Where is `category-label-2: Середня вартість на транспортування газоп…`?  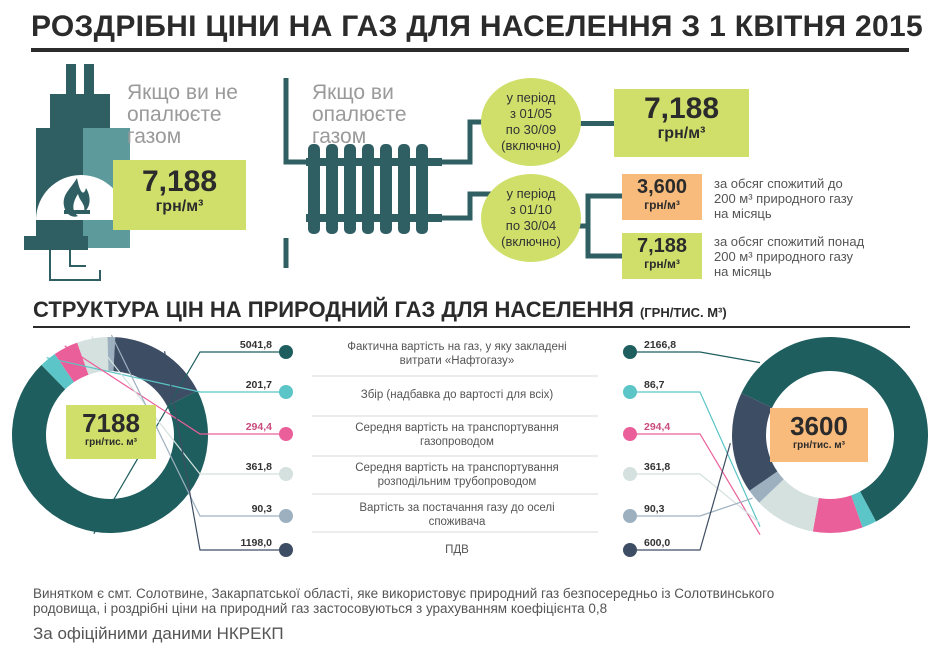 category-label-2: Середня вартість на транспортування газоп… is located at coordinates (457, 435).